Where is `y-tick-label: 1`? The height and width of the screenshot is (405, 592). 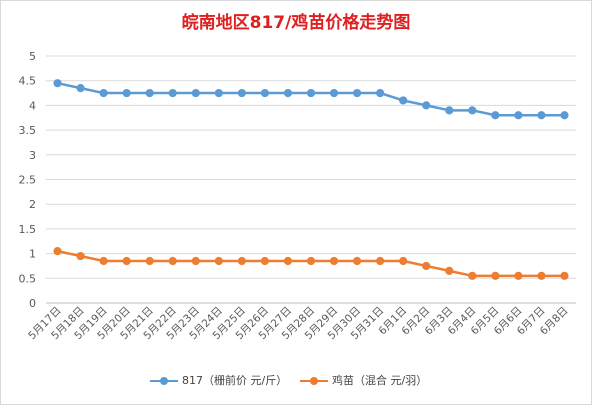
y-tick-label: 1 is located at coordinates (32, 254).